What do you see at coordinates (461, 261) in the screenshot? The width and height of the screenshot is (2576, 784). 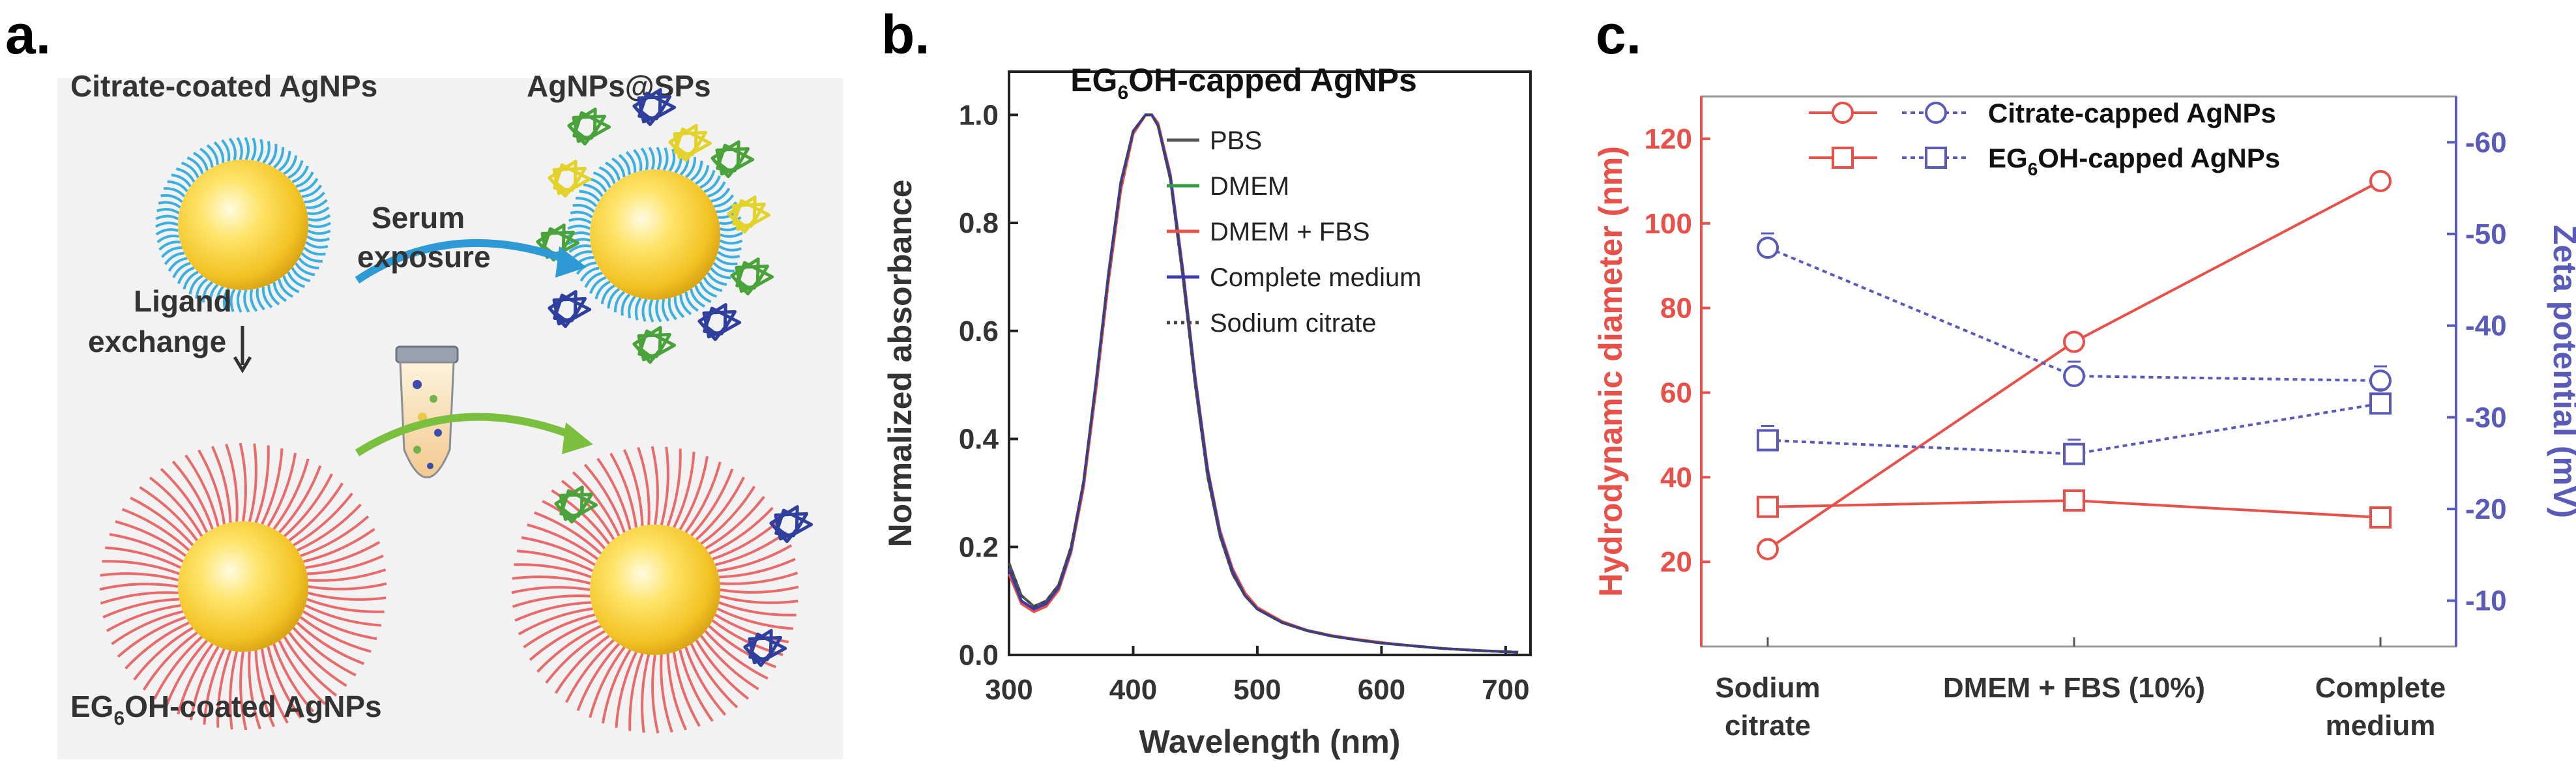 I see `serum-arrow-top` at bounding box center [461, 261].